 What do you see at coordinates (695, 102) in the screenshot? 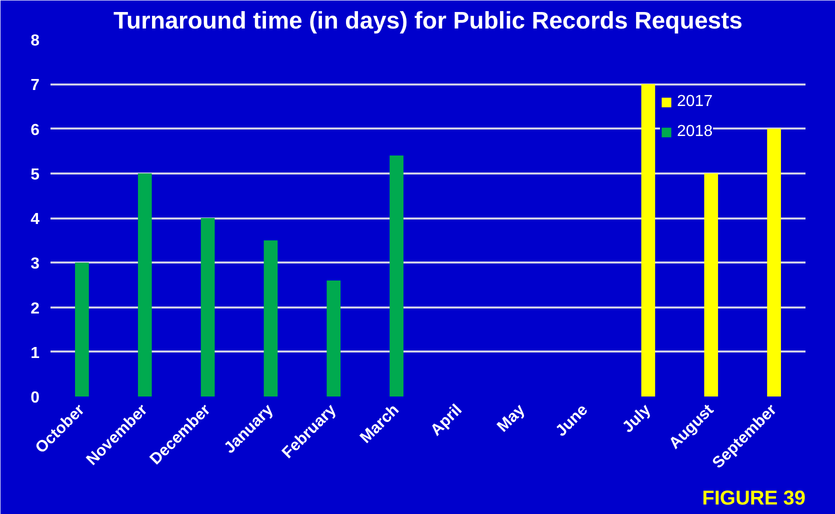
I see `legend-label: 2017` at bounding box center [695, 102].